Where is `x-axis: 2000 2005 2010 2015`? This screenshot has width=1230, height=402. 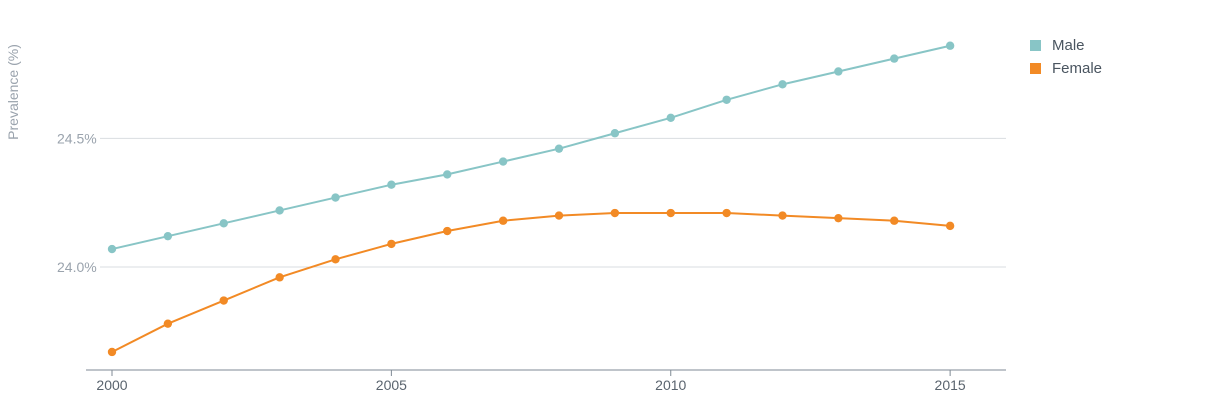
x-axis: 2000 2005 2010 2015 is located at coordinates (546, 381).